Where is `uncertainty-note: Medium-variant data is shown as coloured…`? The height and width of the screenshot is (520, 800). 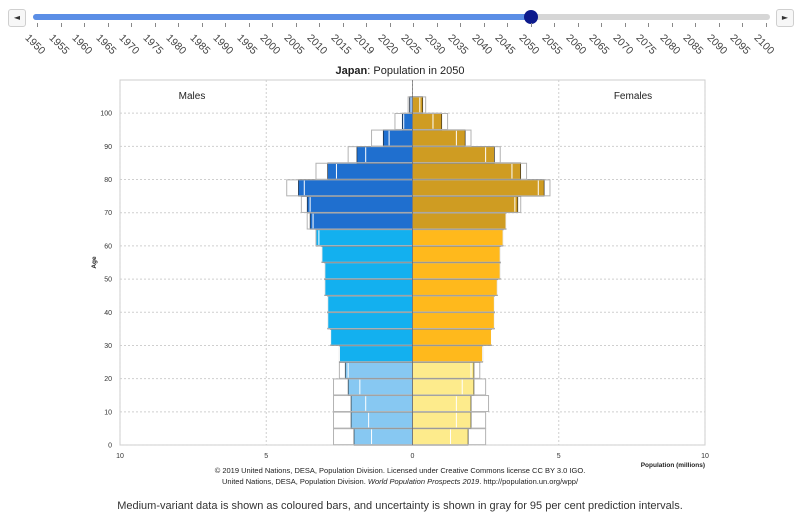 uncertainty-note: Medium-variant data is shown as coloured… is located at coordinates (400, 506).